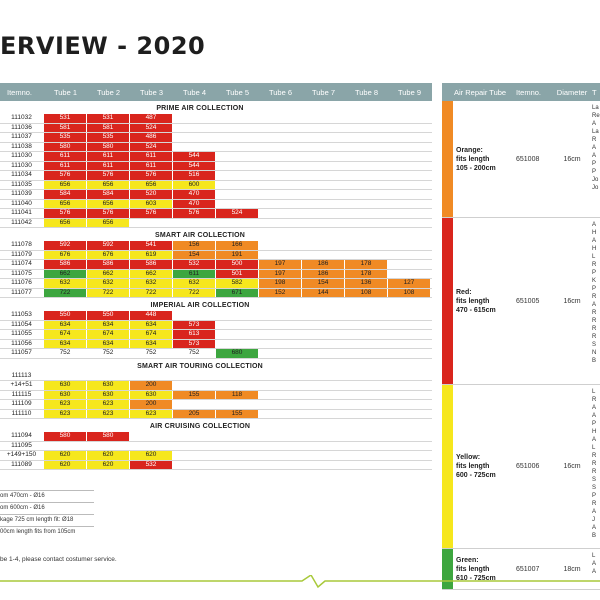  What do you see at coordinates (22, 137) in the screenshot?
I see `item-number: 111037` at bounding box center [22, 137].